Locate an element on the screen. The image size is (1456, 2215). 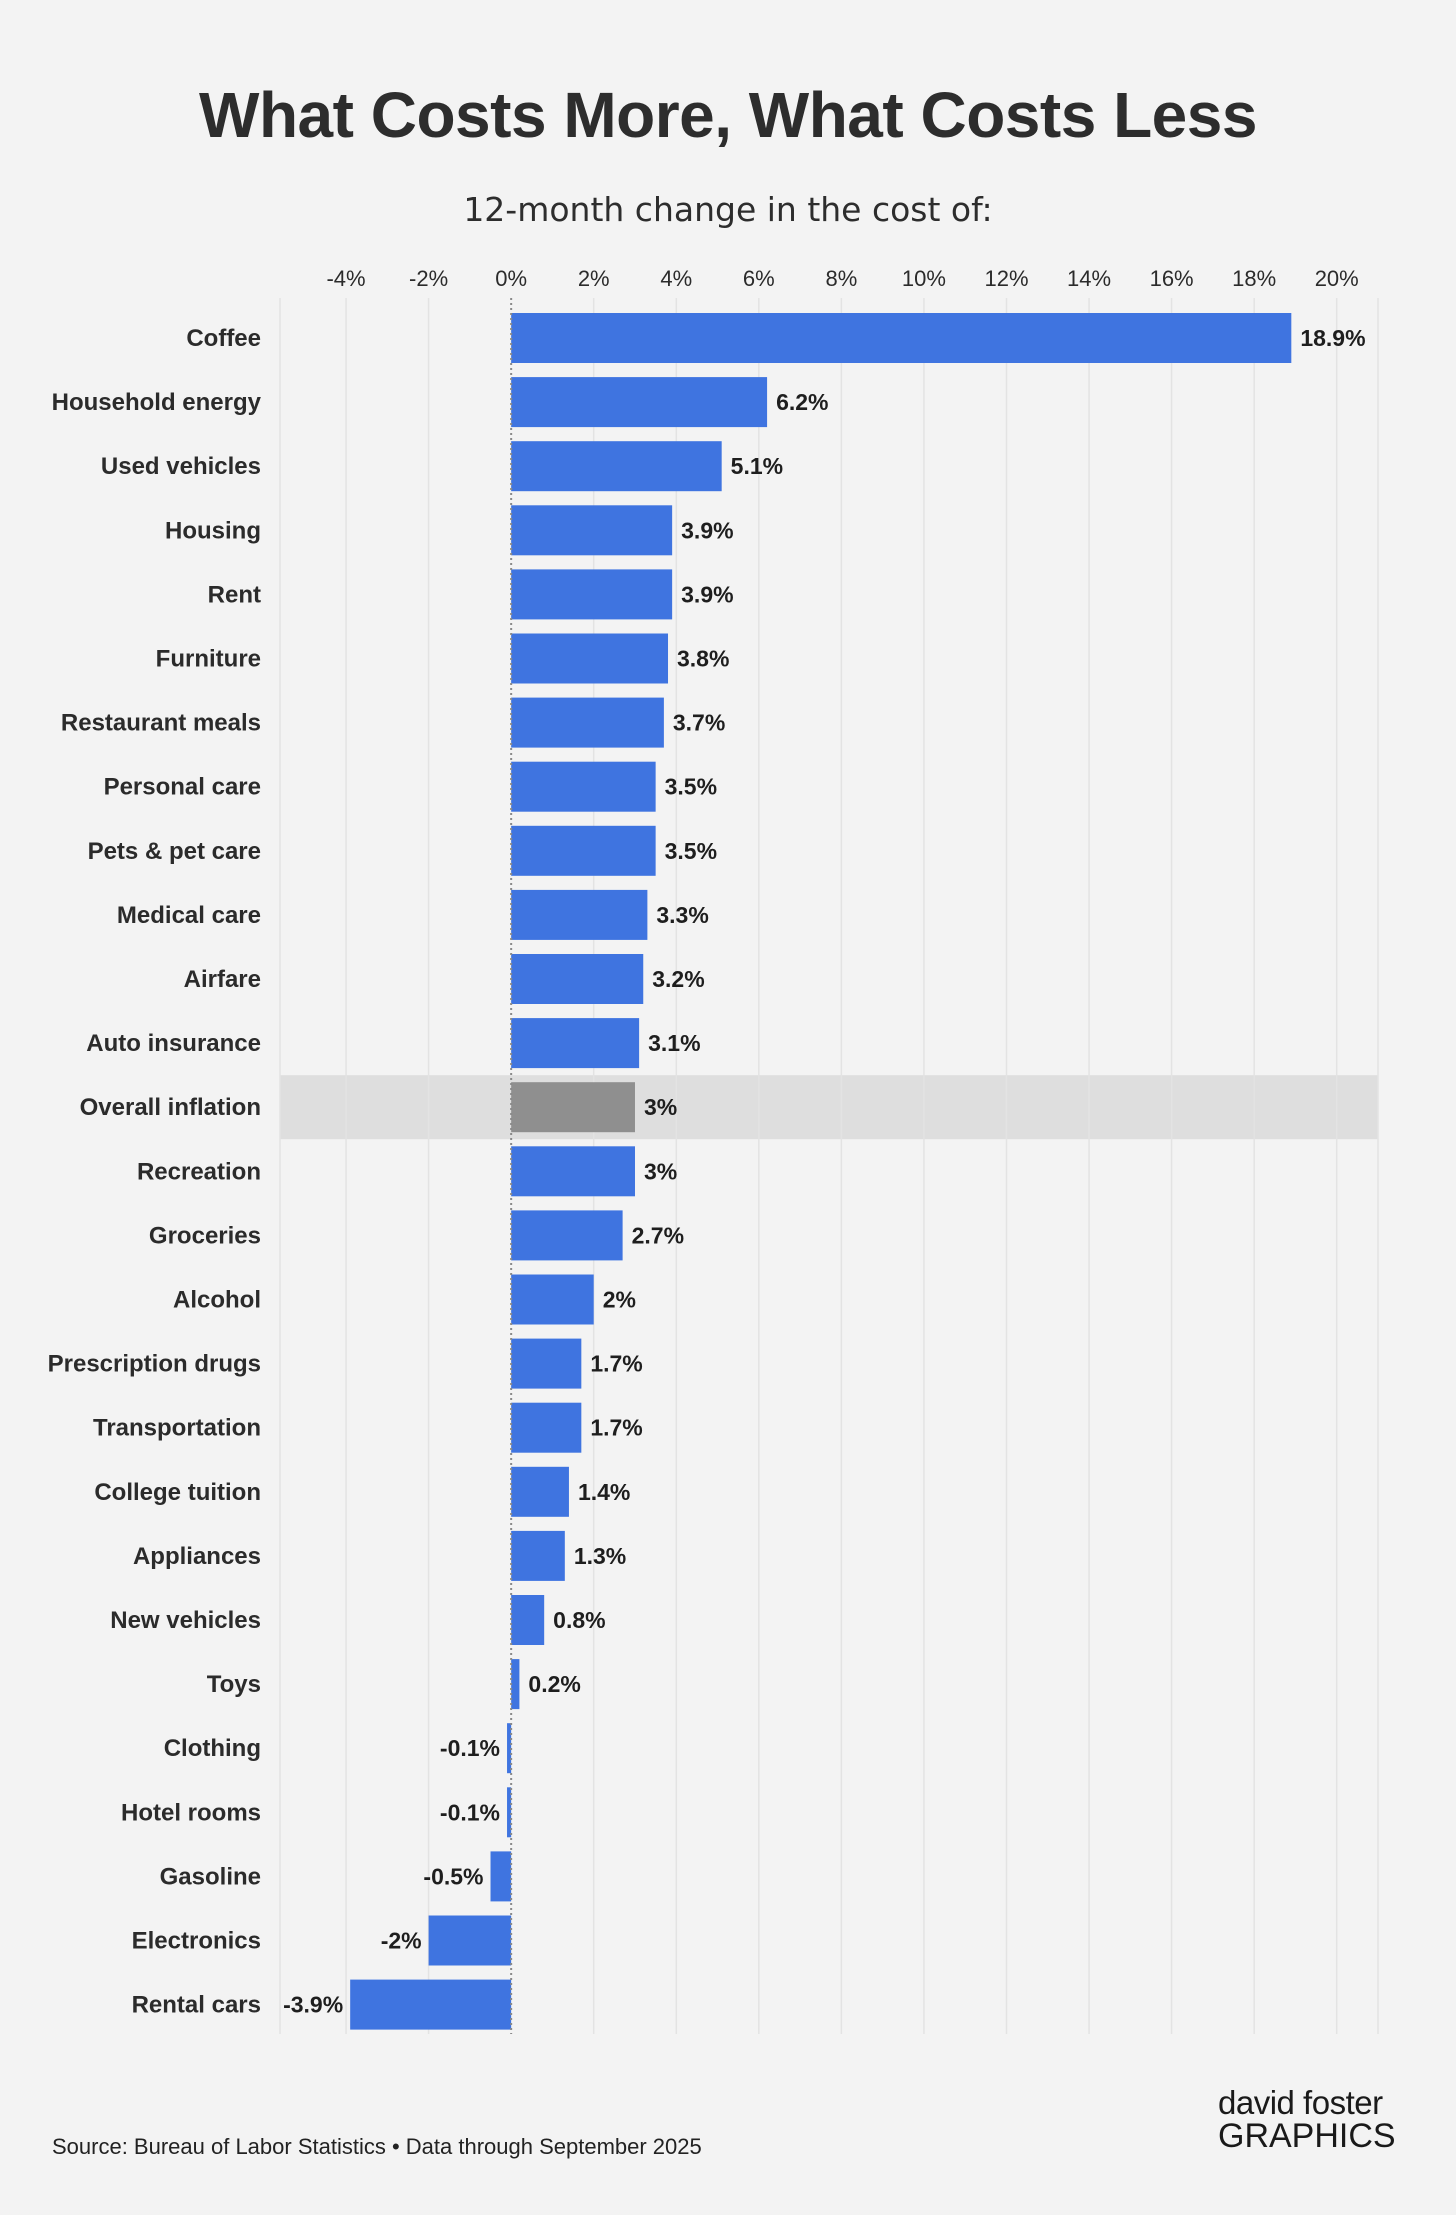
value-label: 5.1% is located at coordinates (757, 466).